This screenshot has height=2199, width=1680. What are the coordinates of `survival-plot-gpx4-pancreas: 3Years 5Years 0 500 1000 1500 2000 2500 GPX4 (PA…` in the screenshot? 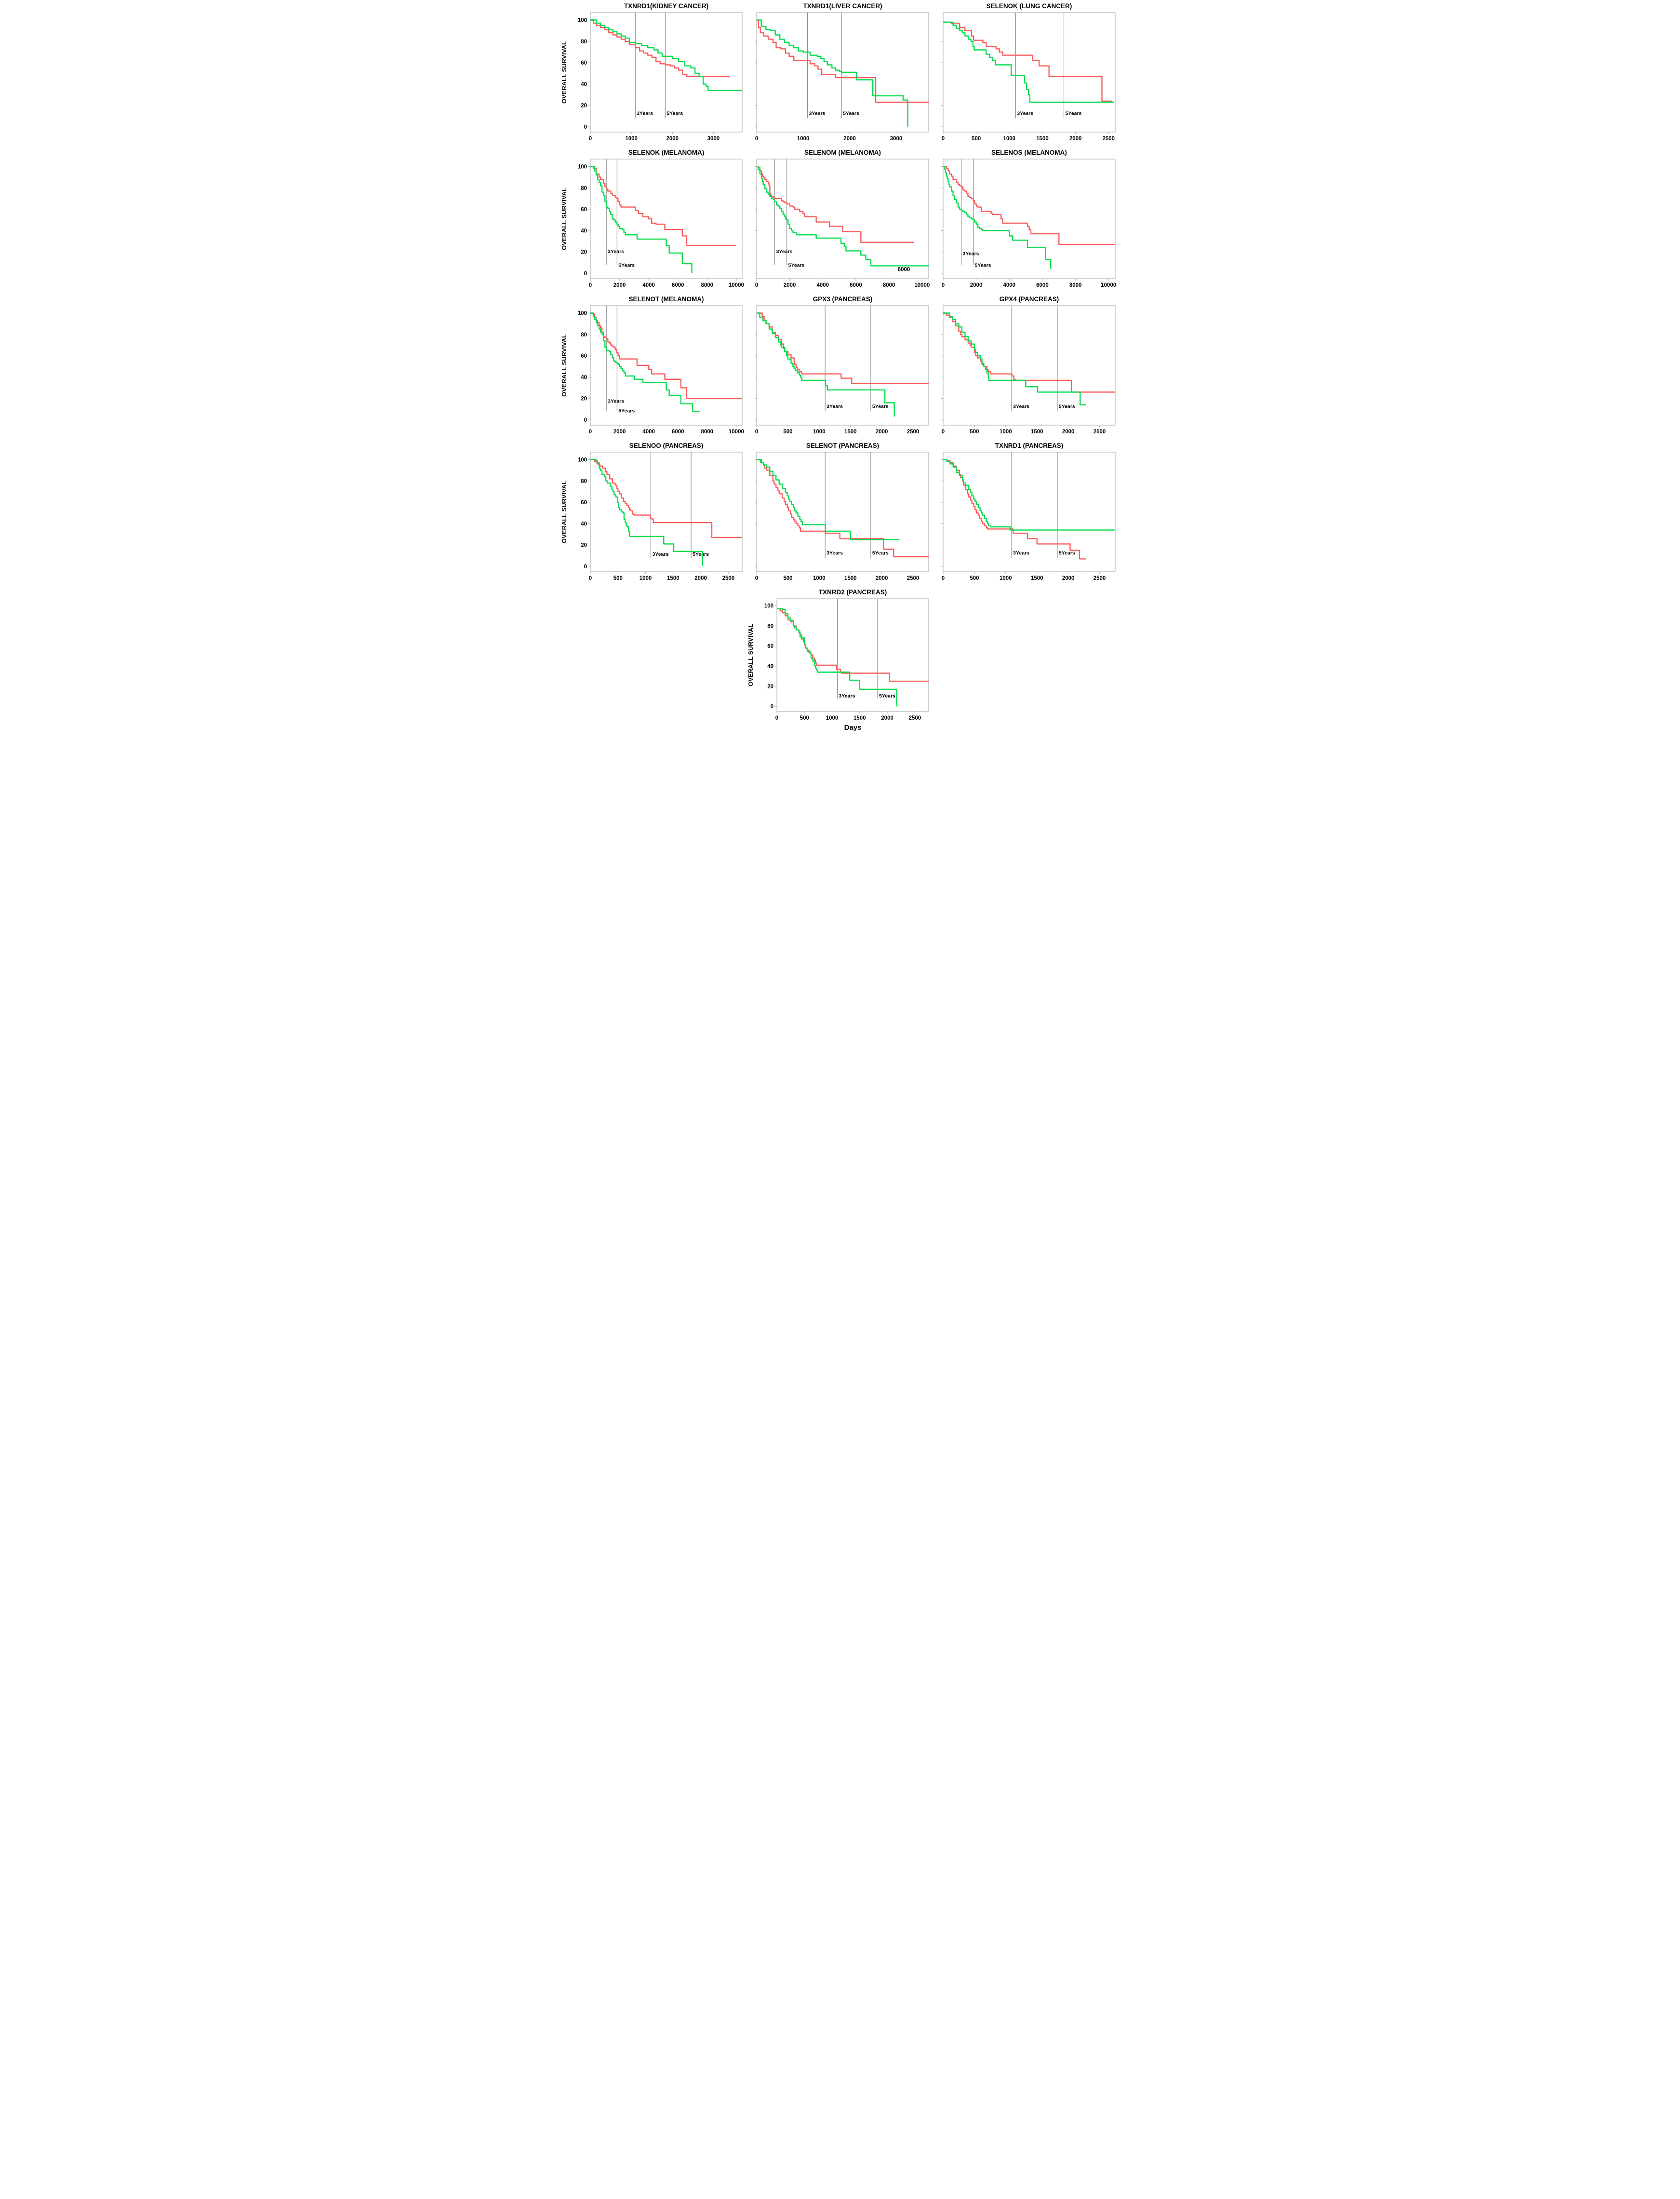 It's located at (1026, 366).